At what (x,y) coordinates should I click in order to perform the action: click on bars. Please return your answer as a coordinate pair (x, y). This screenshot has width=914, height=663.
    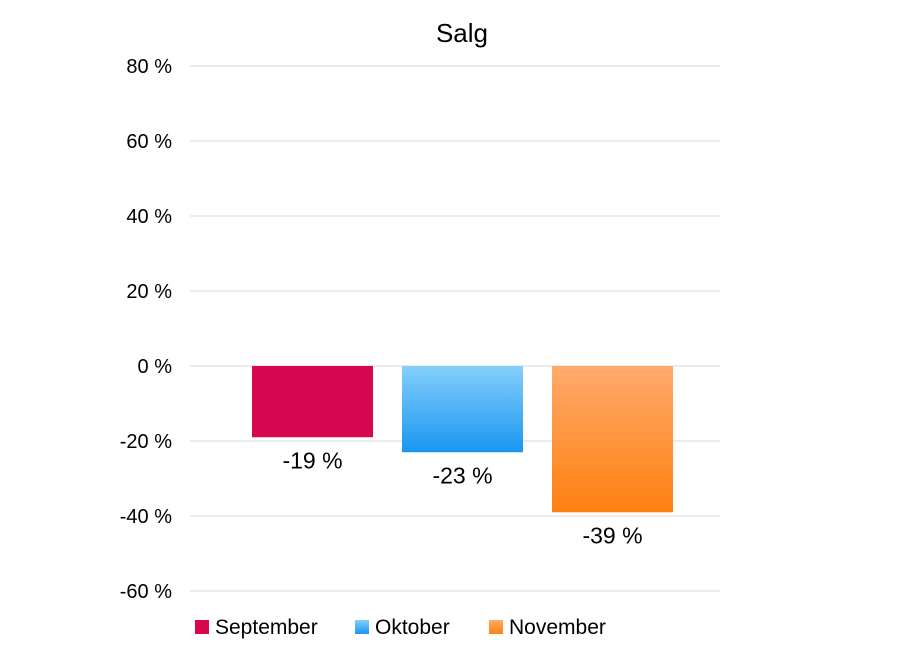
    Looking at the image, I should click on (462, 439).